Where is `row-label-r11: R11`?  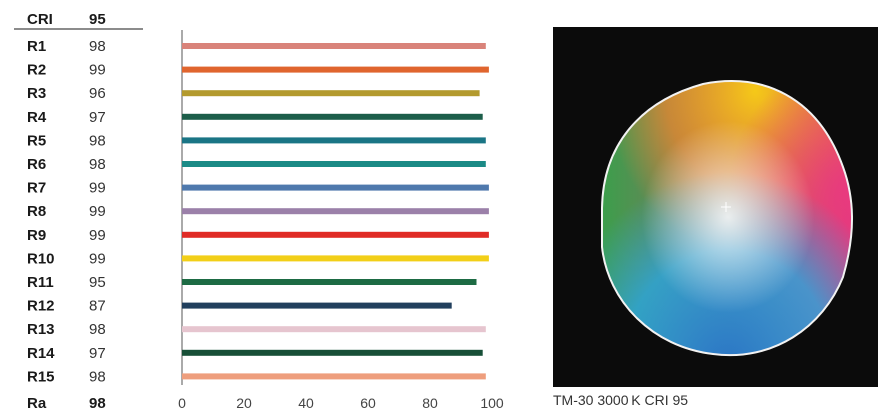
row-label-r11: R11 is located at coordinates (40, 282).